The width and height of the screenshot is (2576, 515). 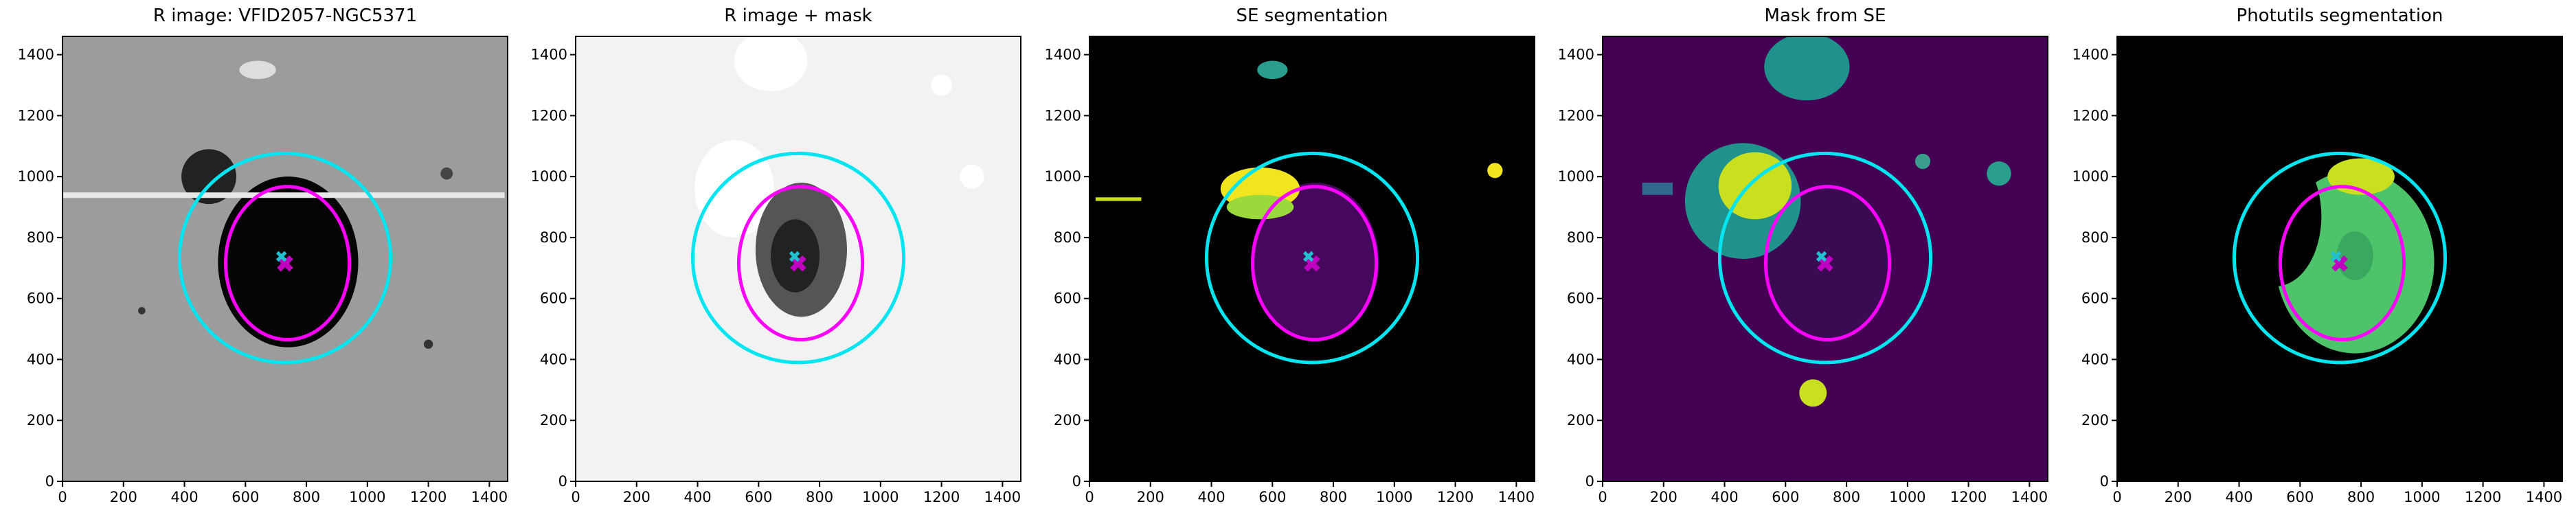 What do you see at coordinates (2340, 16) in the screenshot?
I see `panel-title: Photutils segmentation` at bounding box center [2340, 16].